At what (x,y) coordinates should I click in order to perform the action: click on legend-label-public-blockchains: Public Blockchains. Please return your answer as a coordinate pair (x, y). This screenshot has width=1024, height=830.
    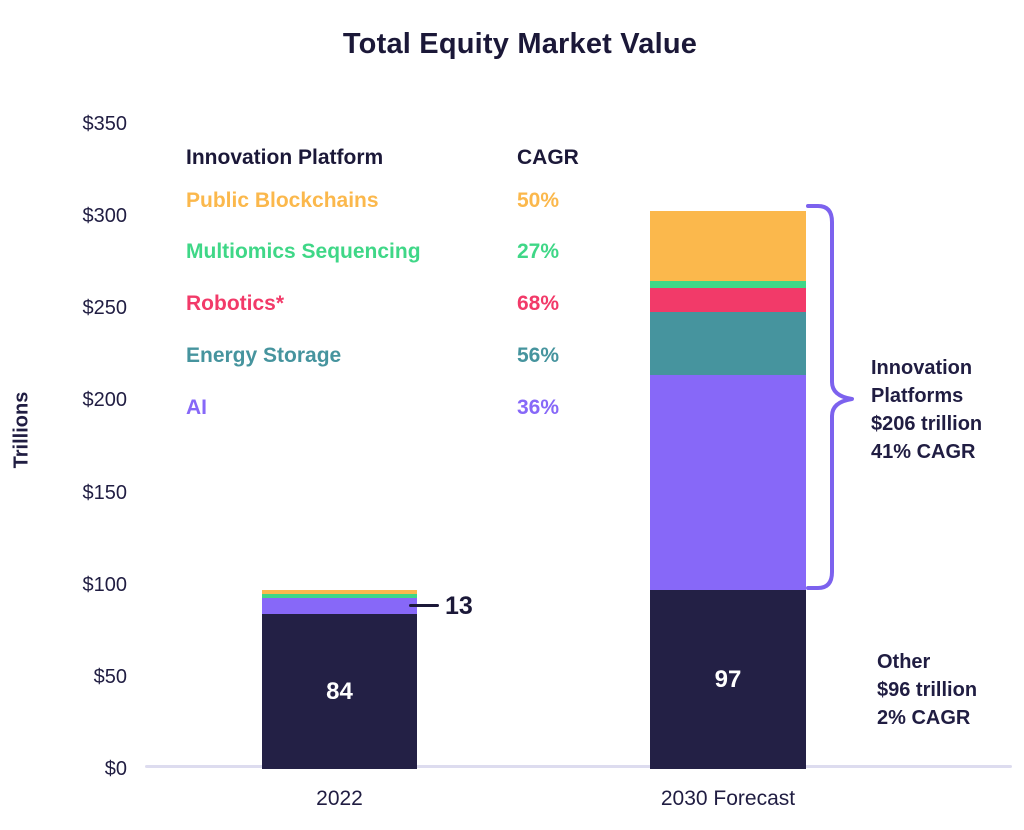
    Looking at the image, I should click on (282, 200).